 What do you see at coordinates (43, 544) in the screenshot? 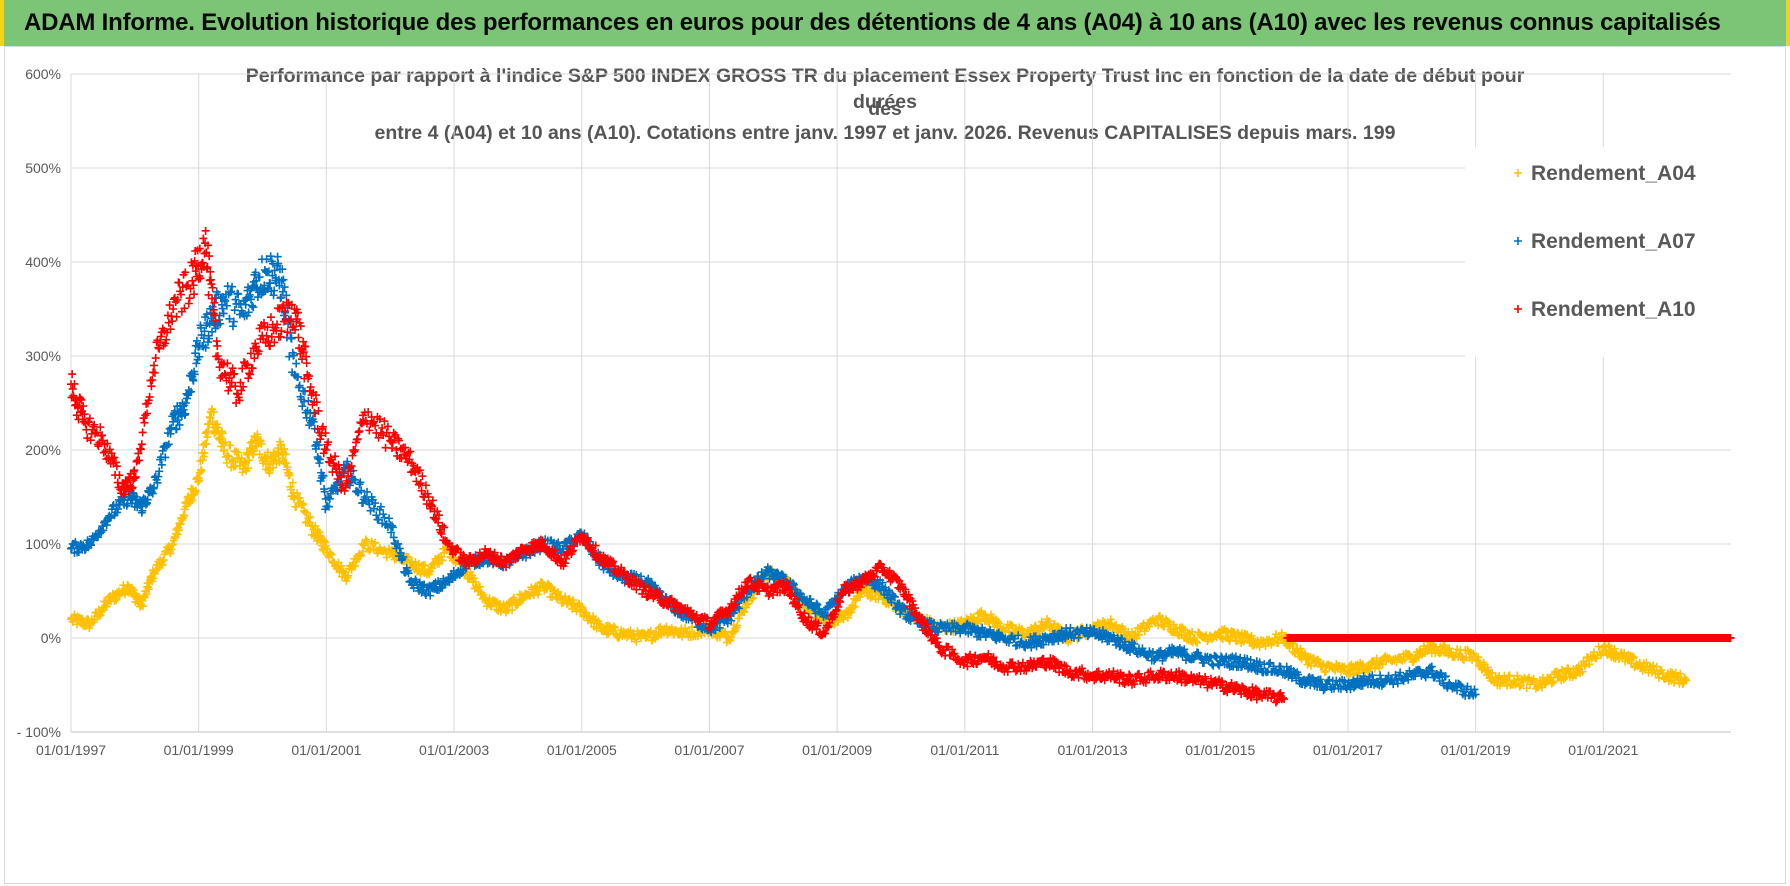
I see `y-tick-label: 100%` at bounding box center [43, 544].